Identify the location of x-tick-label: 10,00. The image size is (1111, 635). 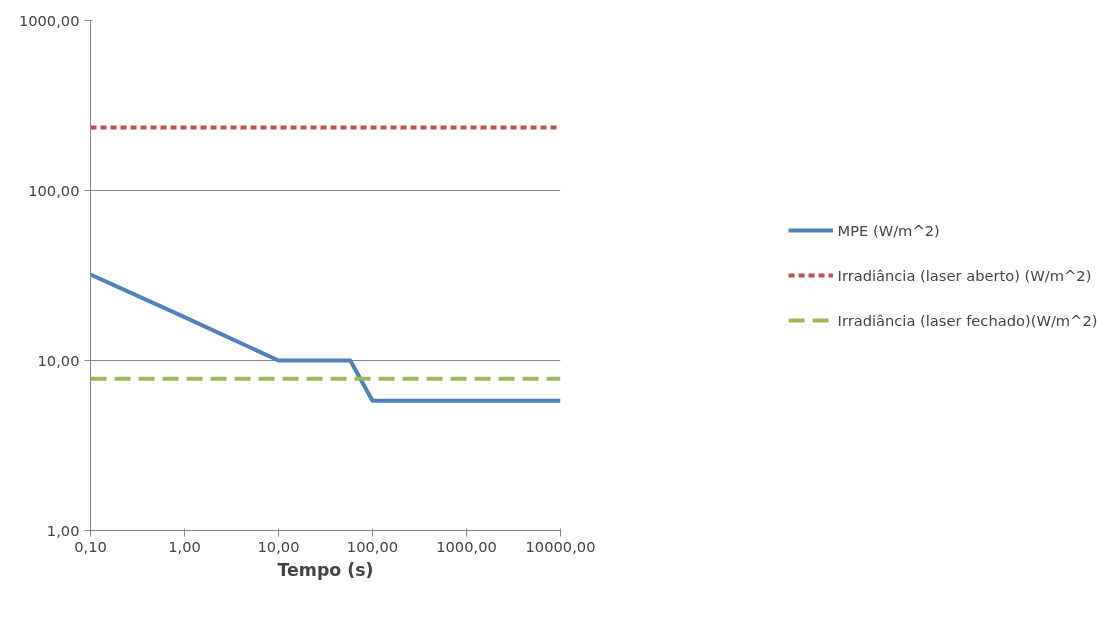
(278, 546).